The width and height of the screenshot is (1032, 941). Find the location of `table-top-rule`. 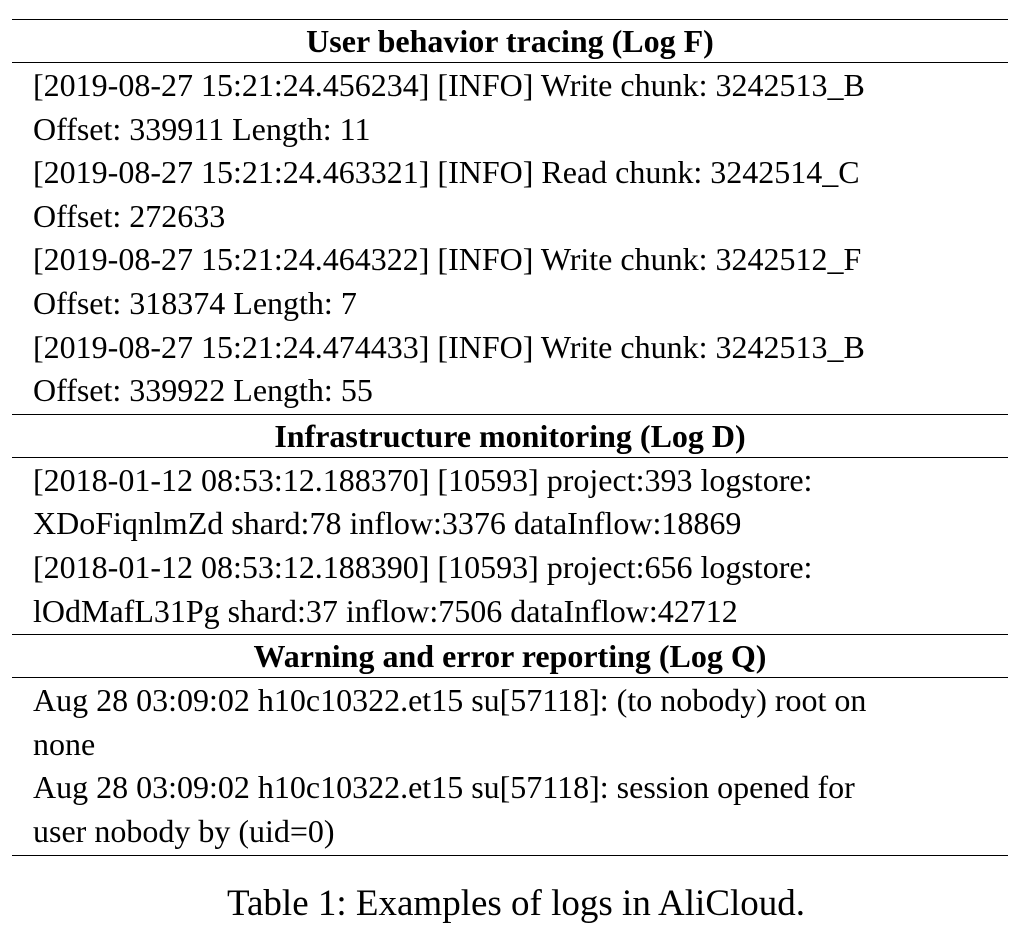

table-top-rule is located at coordinates (510, 19).